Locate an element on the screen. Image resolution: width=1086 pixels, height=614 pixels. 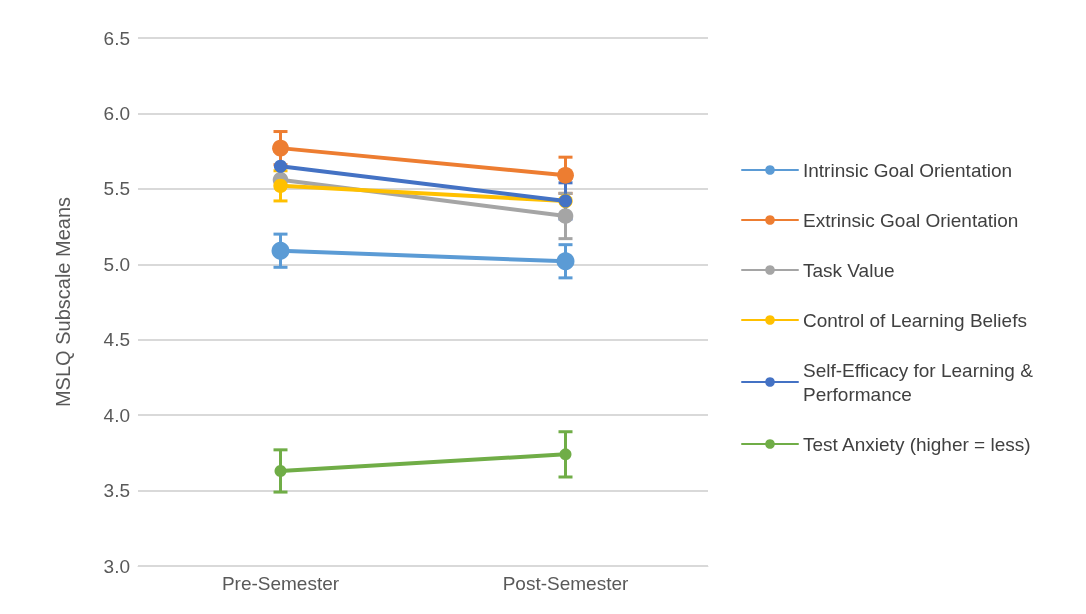
x-tick-label: Post-Semester is located at coordinates (565, 583).